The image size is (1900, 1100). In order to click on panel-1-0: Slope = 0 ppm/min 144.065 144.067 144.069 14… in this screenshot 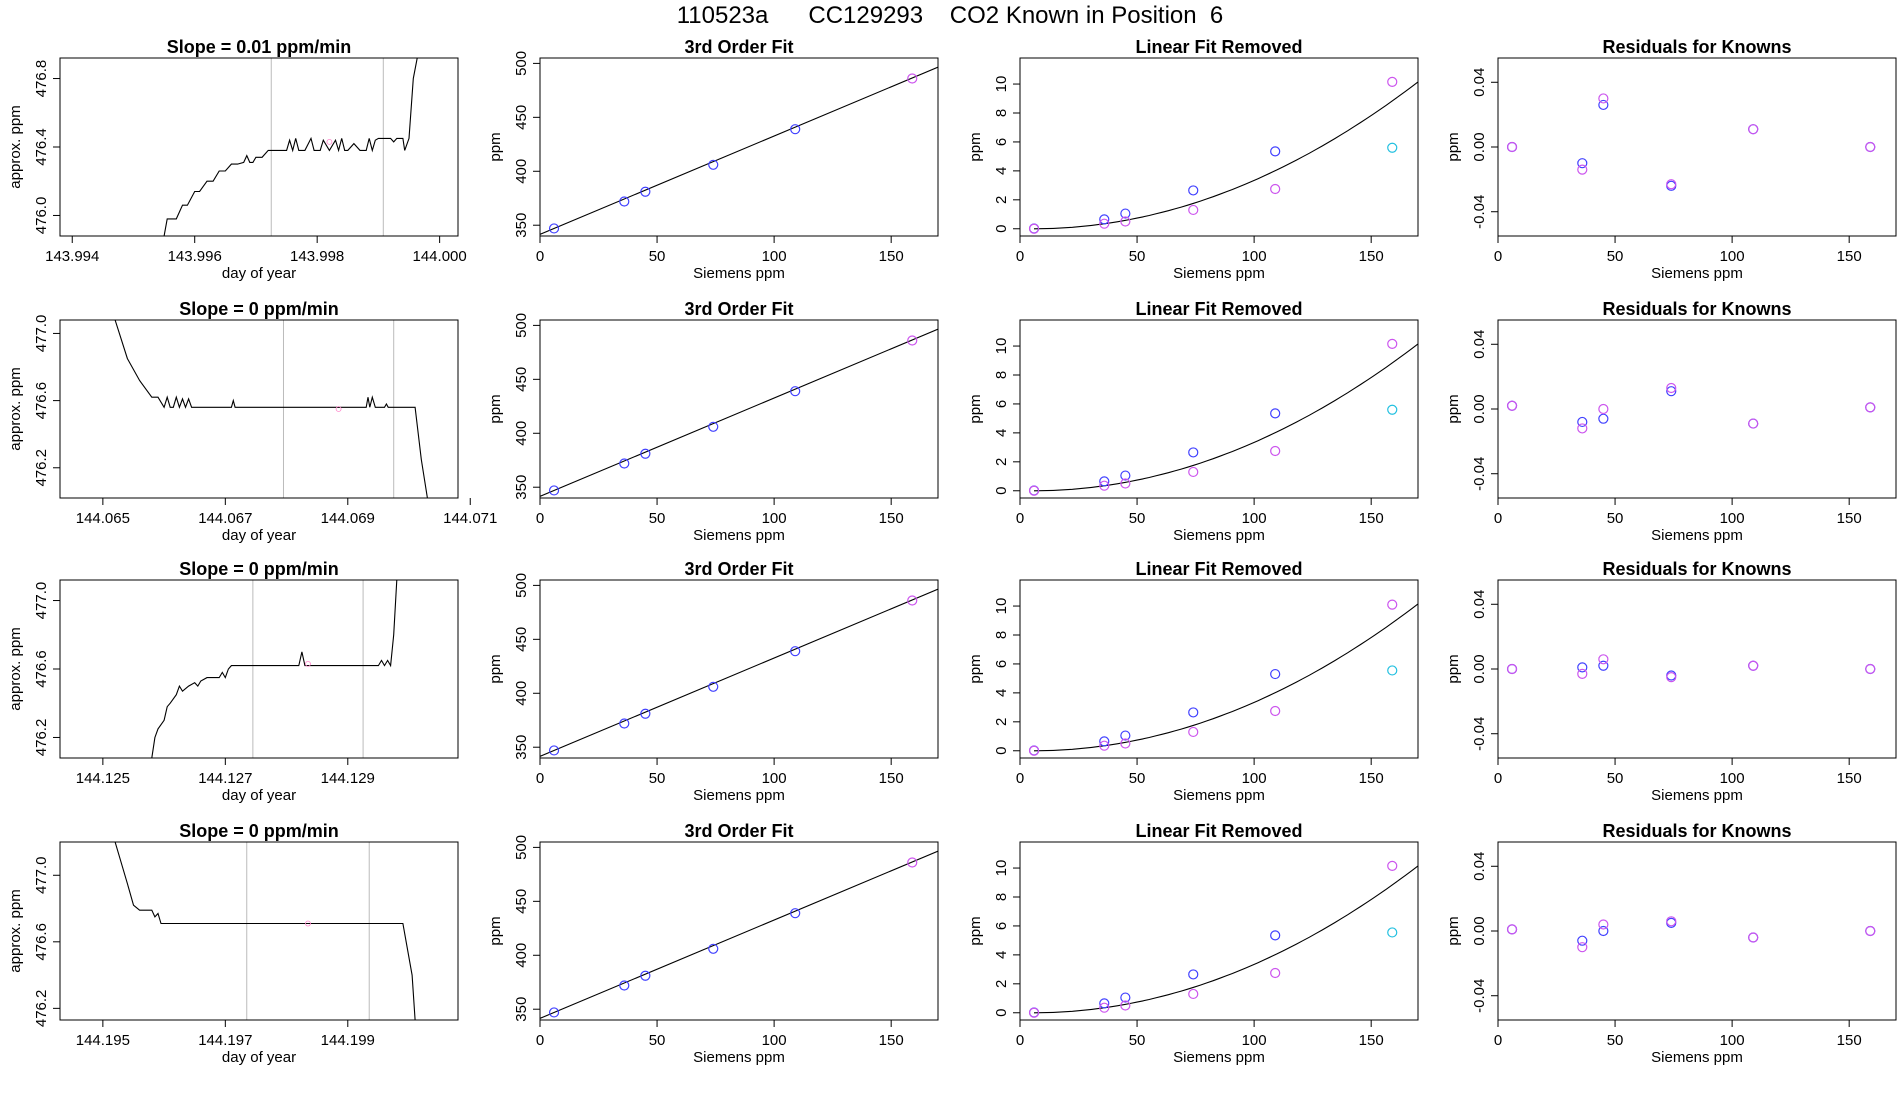, I will do `click(252, 421)`.